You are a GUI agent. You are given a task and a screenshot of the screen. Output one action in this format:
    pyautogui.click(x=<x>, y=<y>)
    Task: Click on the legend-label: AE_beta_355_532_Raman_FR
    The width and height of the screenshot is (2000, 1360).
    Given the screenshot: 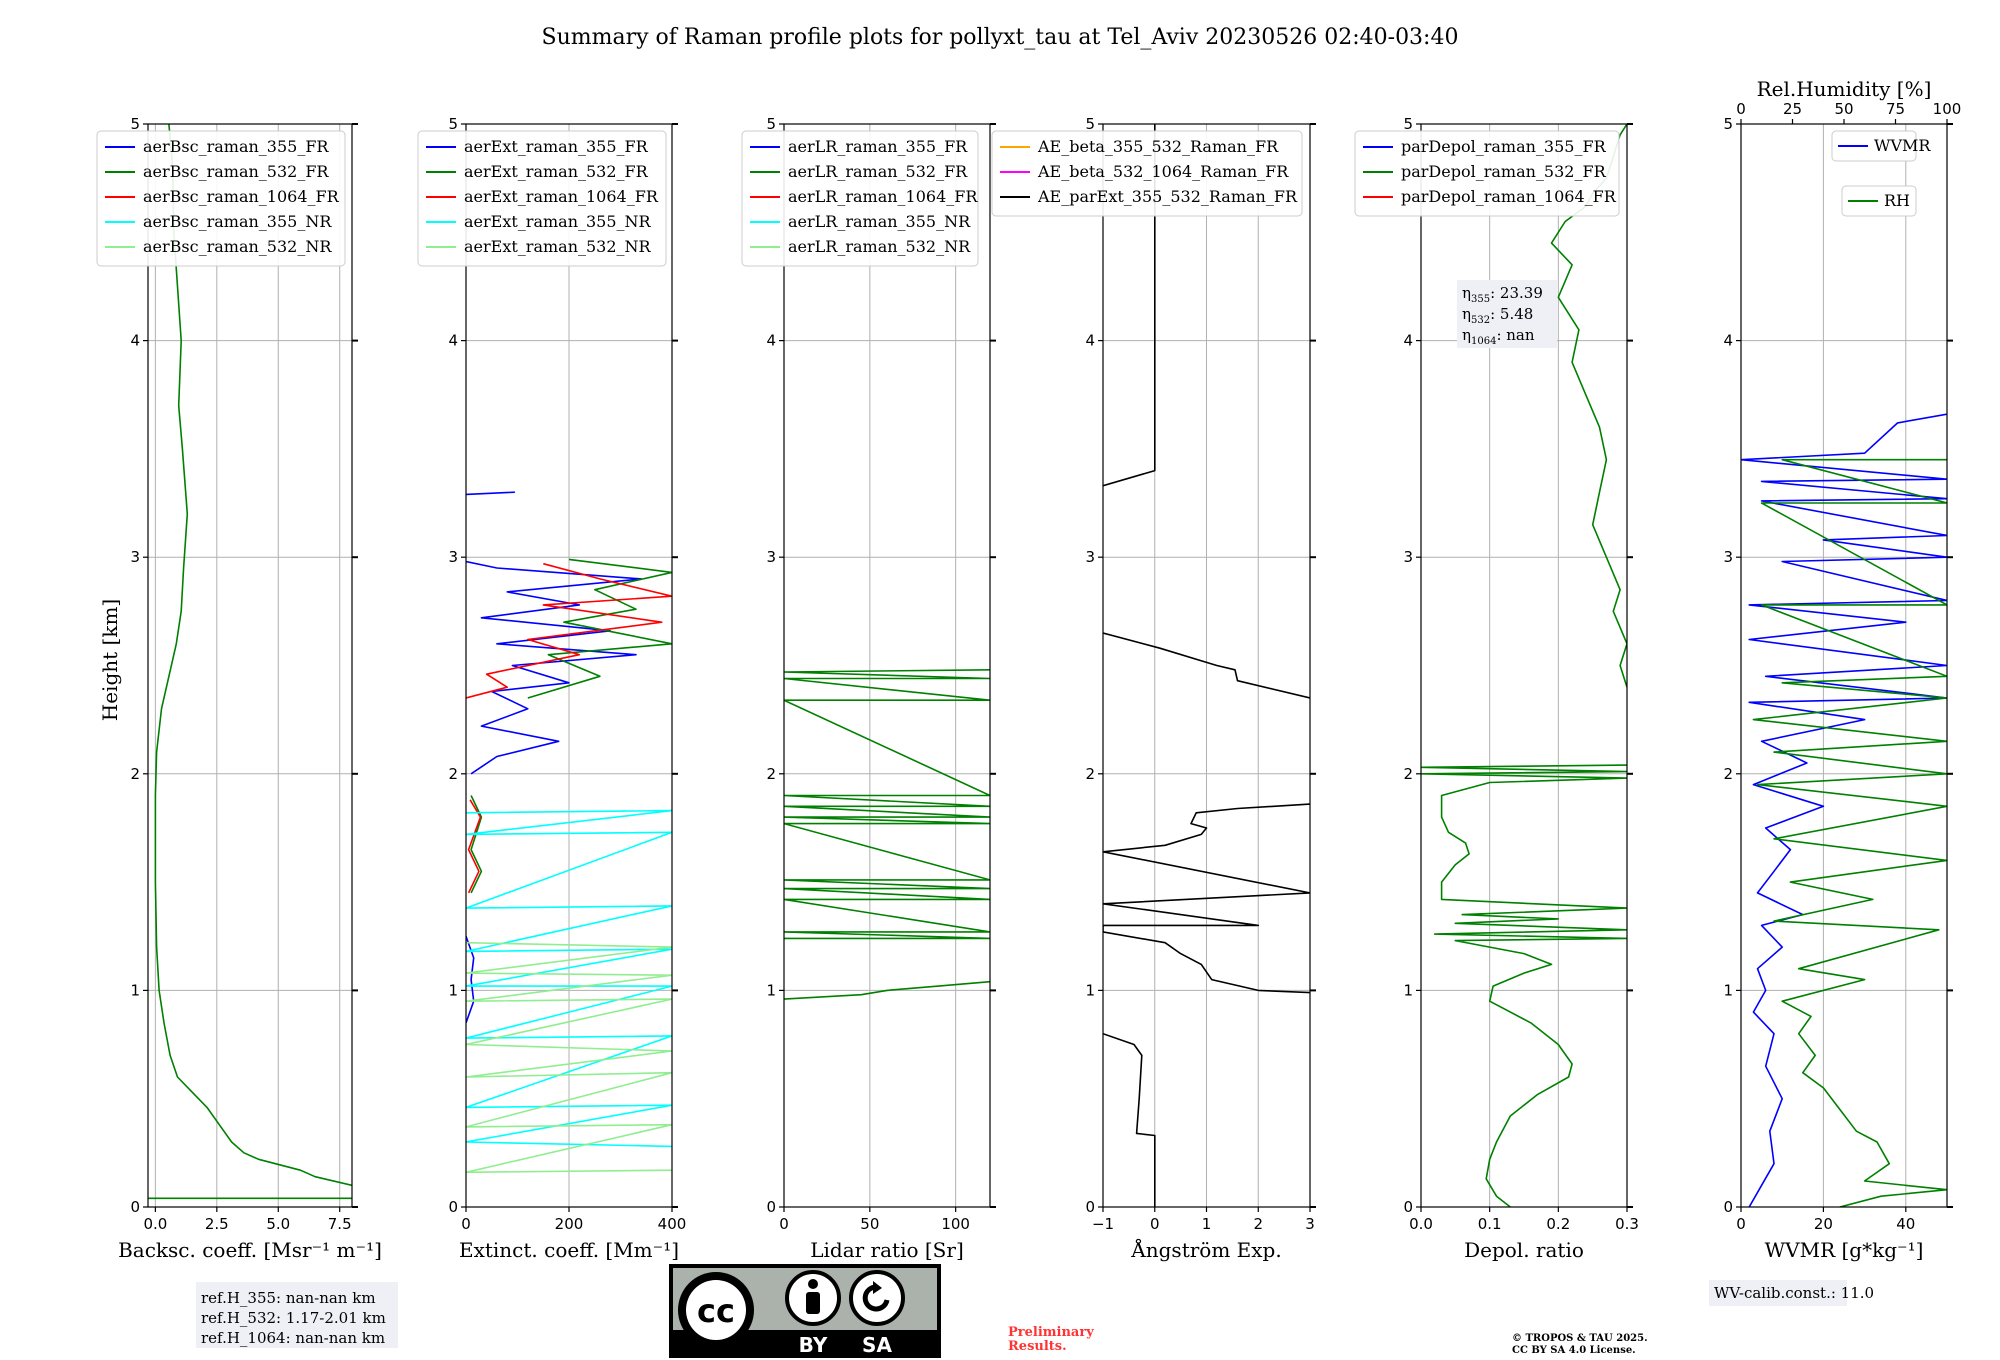 What is the action you would take?
    pyautogui.click(x=1158, y=146)
    